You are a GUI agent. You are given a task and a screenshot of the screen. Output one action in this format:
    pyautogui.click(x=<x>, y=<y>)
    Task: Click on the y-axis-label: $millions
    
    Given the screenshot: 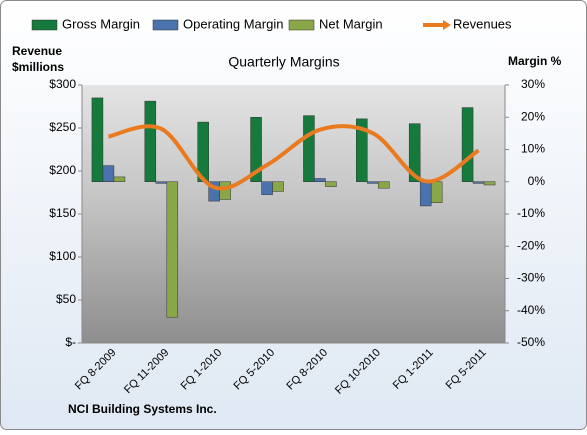 What is the action you would take?
    pyautogui.click(x=38, y=67)
    